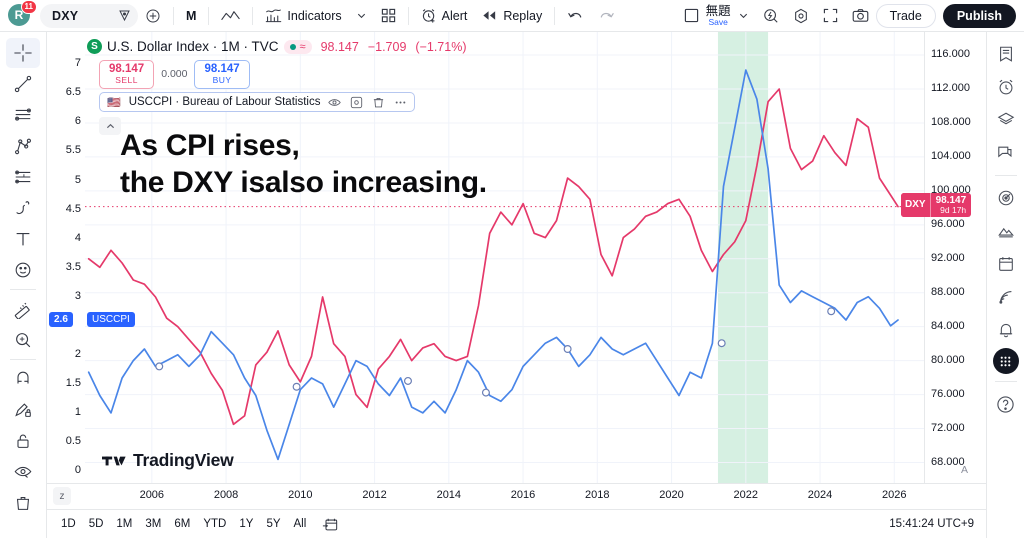 This screenshot has height=538, width=1024. Describe the element at coordinates (1006, 120) in the screenshot. I see `data-window-layers-icon` at that location.